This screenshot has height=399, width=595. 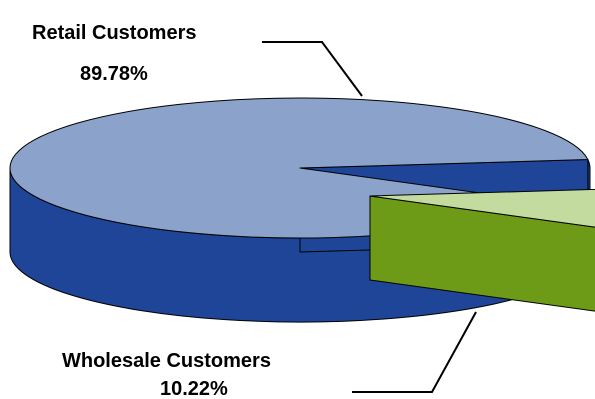 I want to click on leader-line-retail, so click(x=312, y=69).